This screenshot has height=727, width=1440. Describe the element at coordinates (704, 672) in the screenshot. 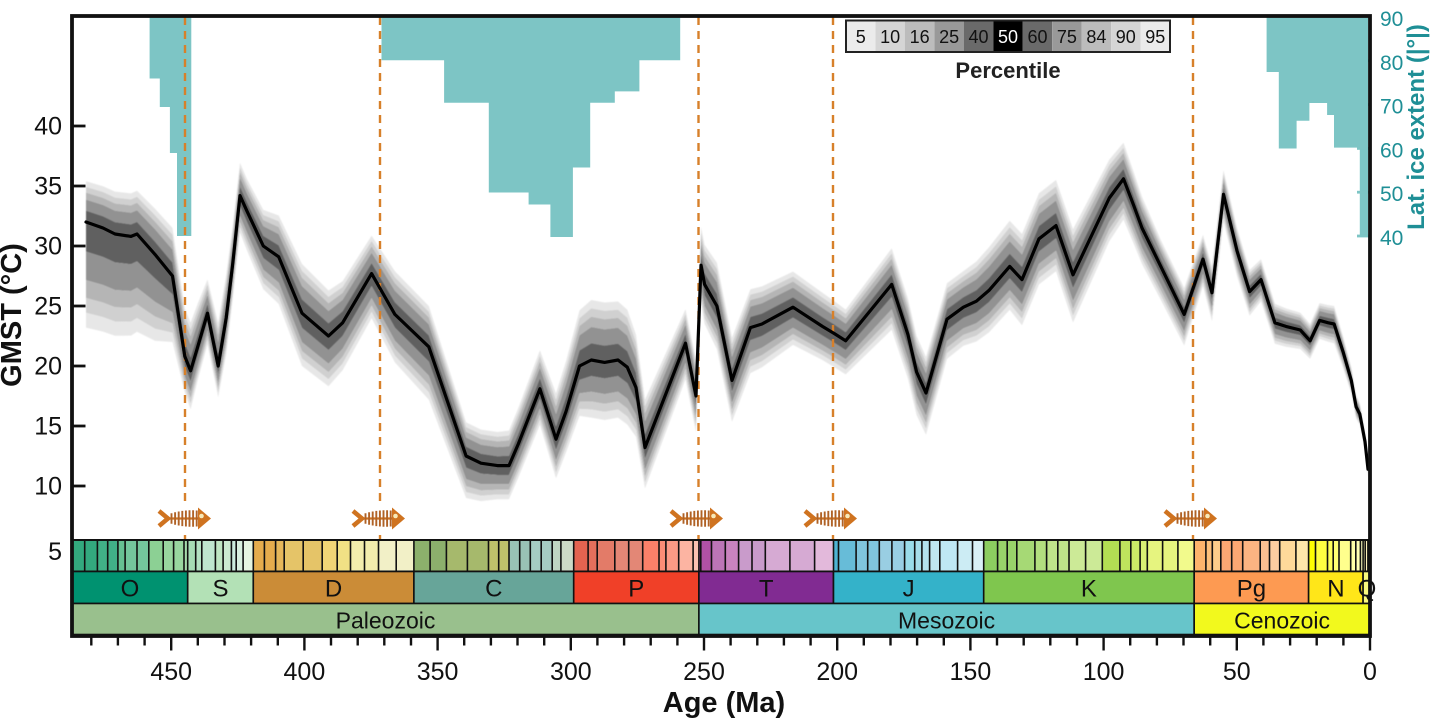

I see `svg-text: 250` at that location.